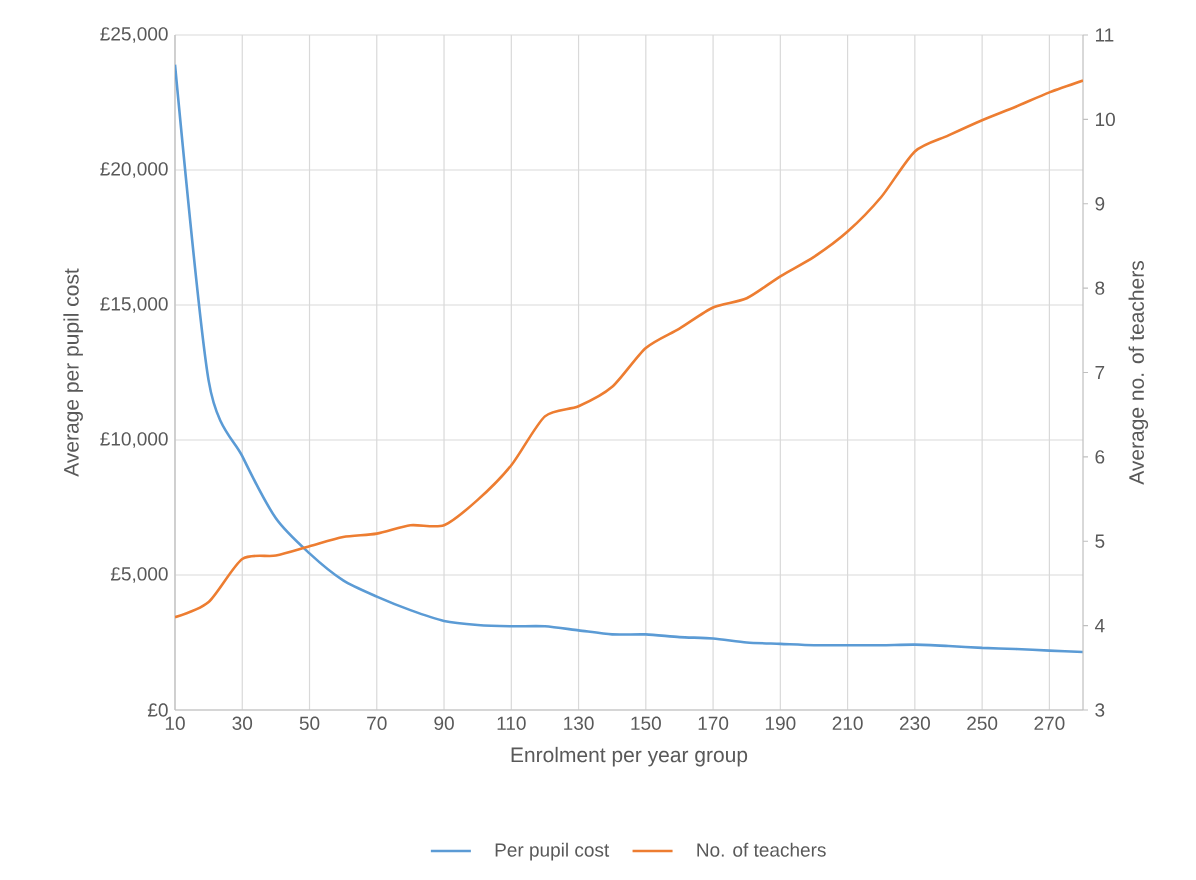 The image size is (1196, 880). Describe the element at coordinates (242, 723) in the screenshot. I see `x-tick-label: 30` at that location.